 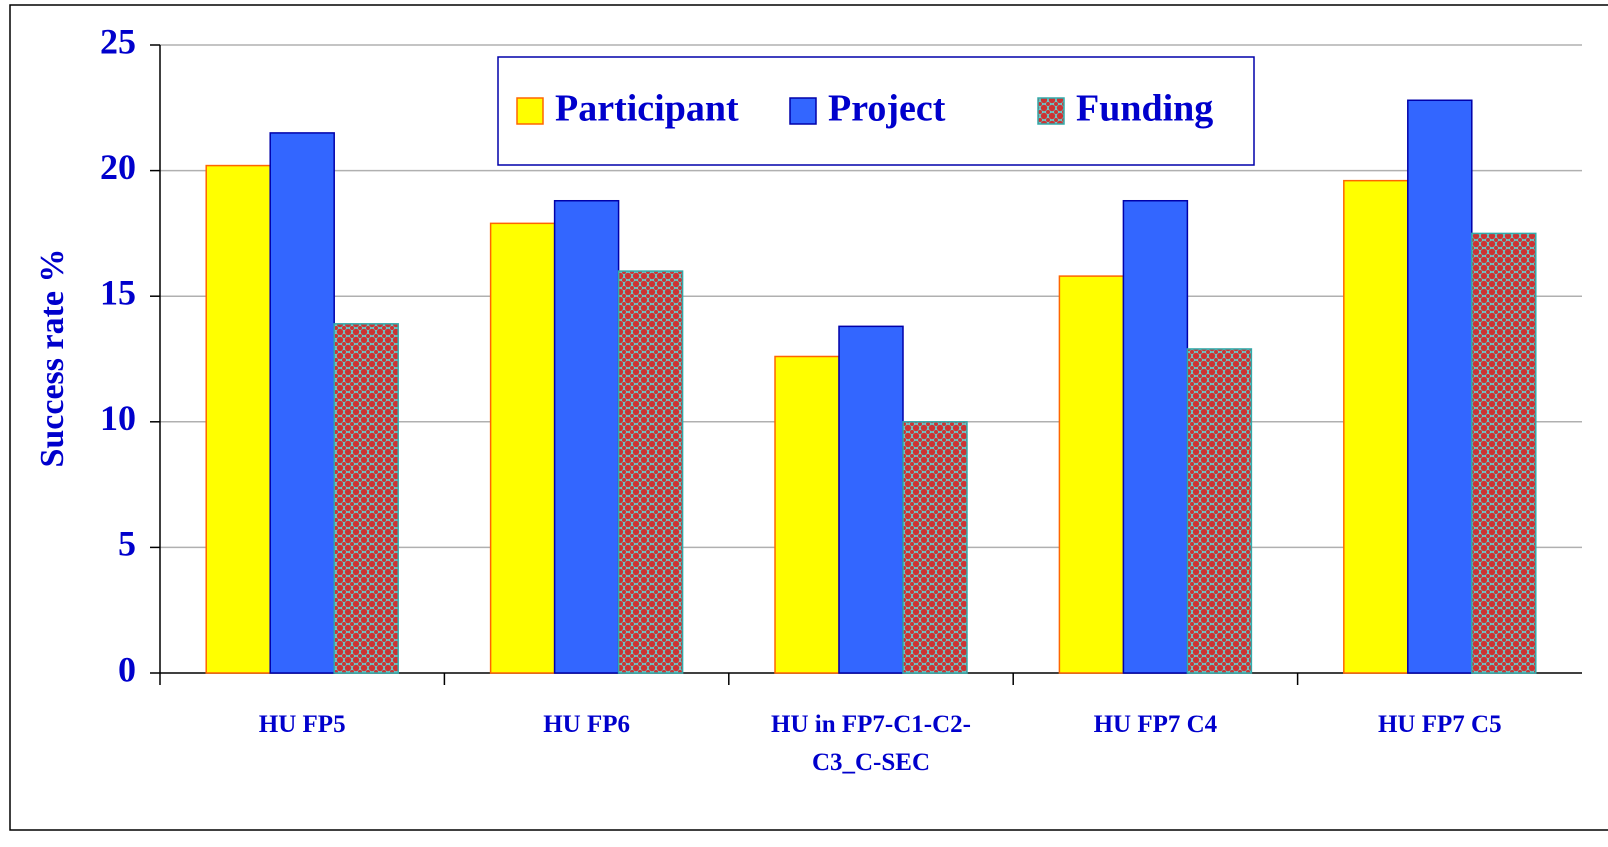 What do you see at coordinates (647, 109) in the screenshot?
I see `legend-label: Participant` at bounding box center [647, 109].